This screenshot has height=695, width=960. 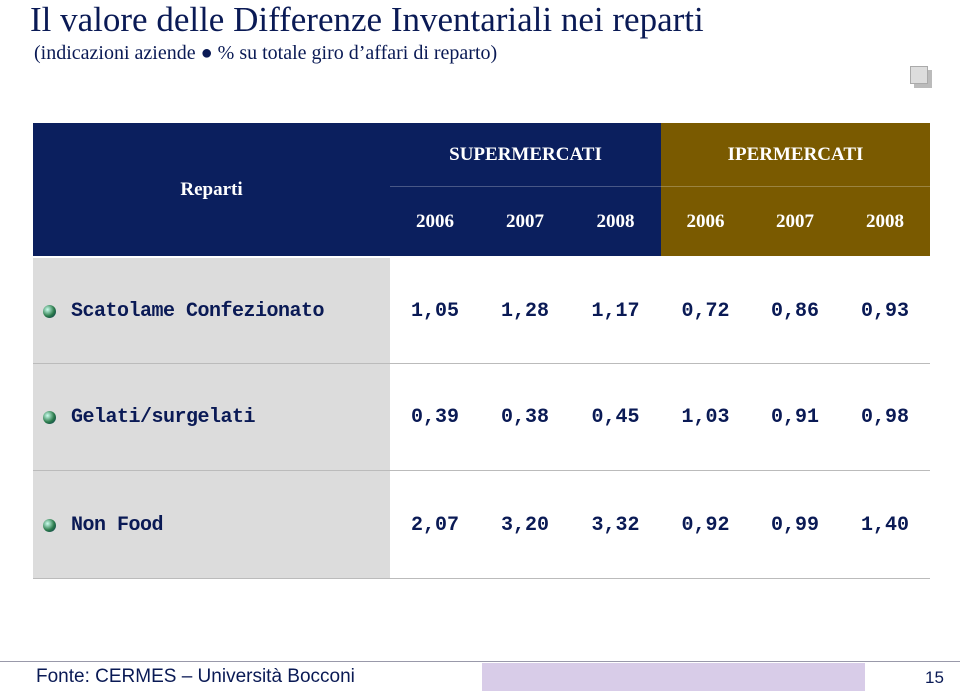 I want to click on value-cell: 0,93, so click(x=884, y=311).